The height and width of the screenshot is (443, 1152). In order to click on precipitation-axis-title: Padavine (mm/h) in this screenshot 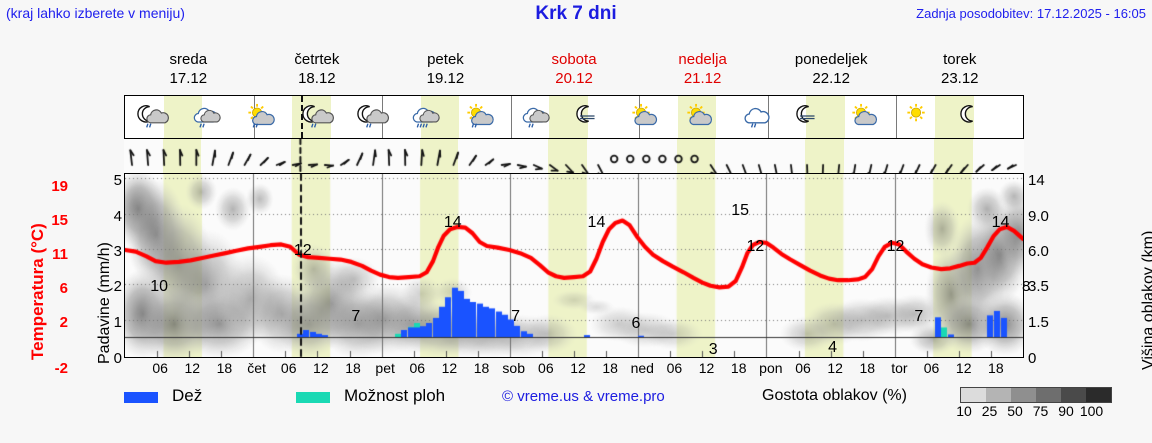, I will do `click(94, 273)`.